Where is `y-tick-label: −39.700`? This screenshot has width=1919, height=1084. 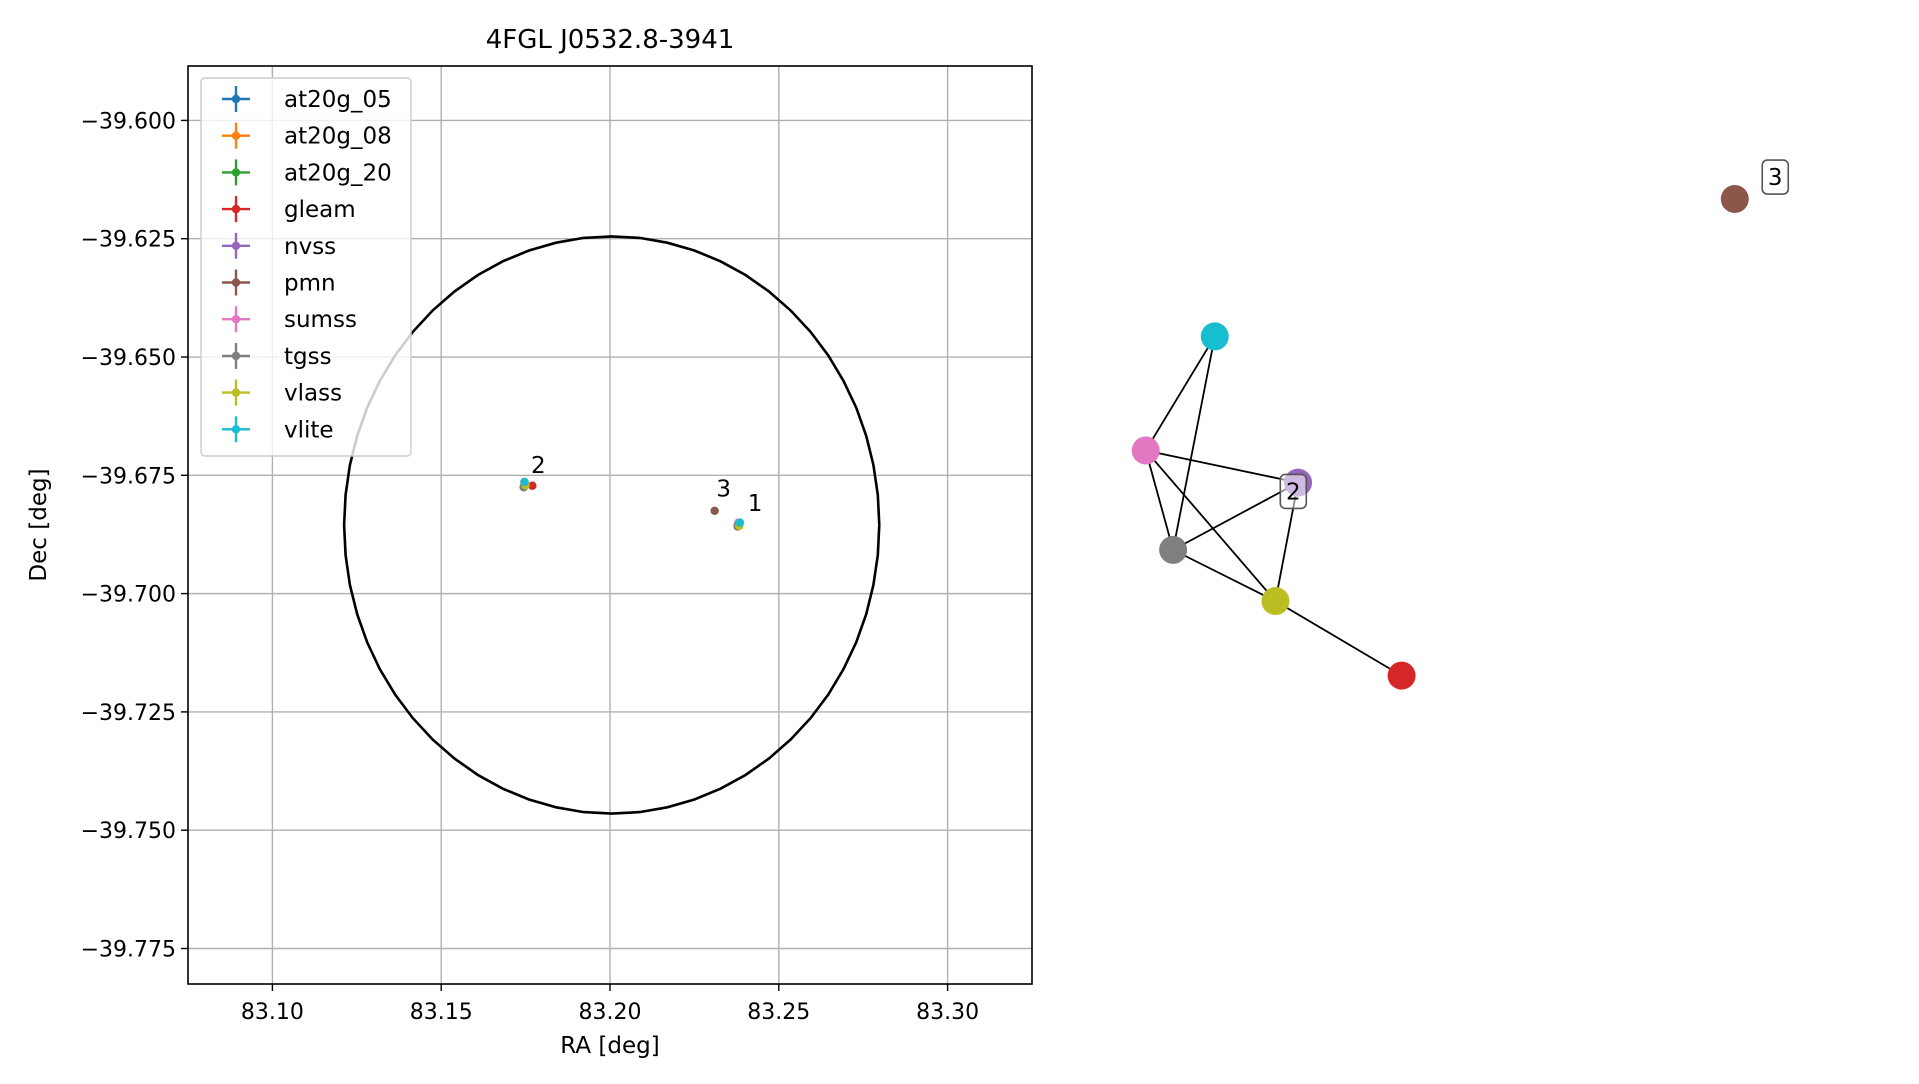
y-tick-label: −39.700 is located at coordinates (128, 595).